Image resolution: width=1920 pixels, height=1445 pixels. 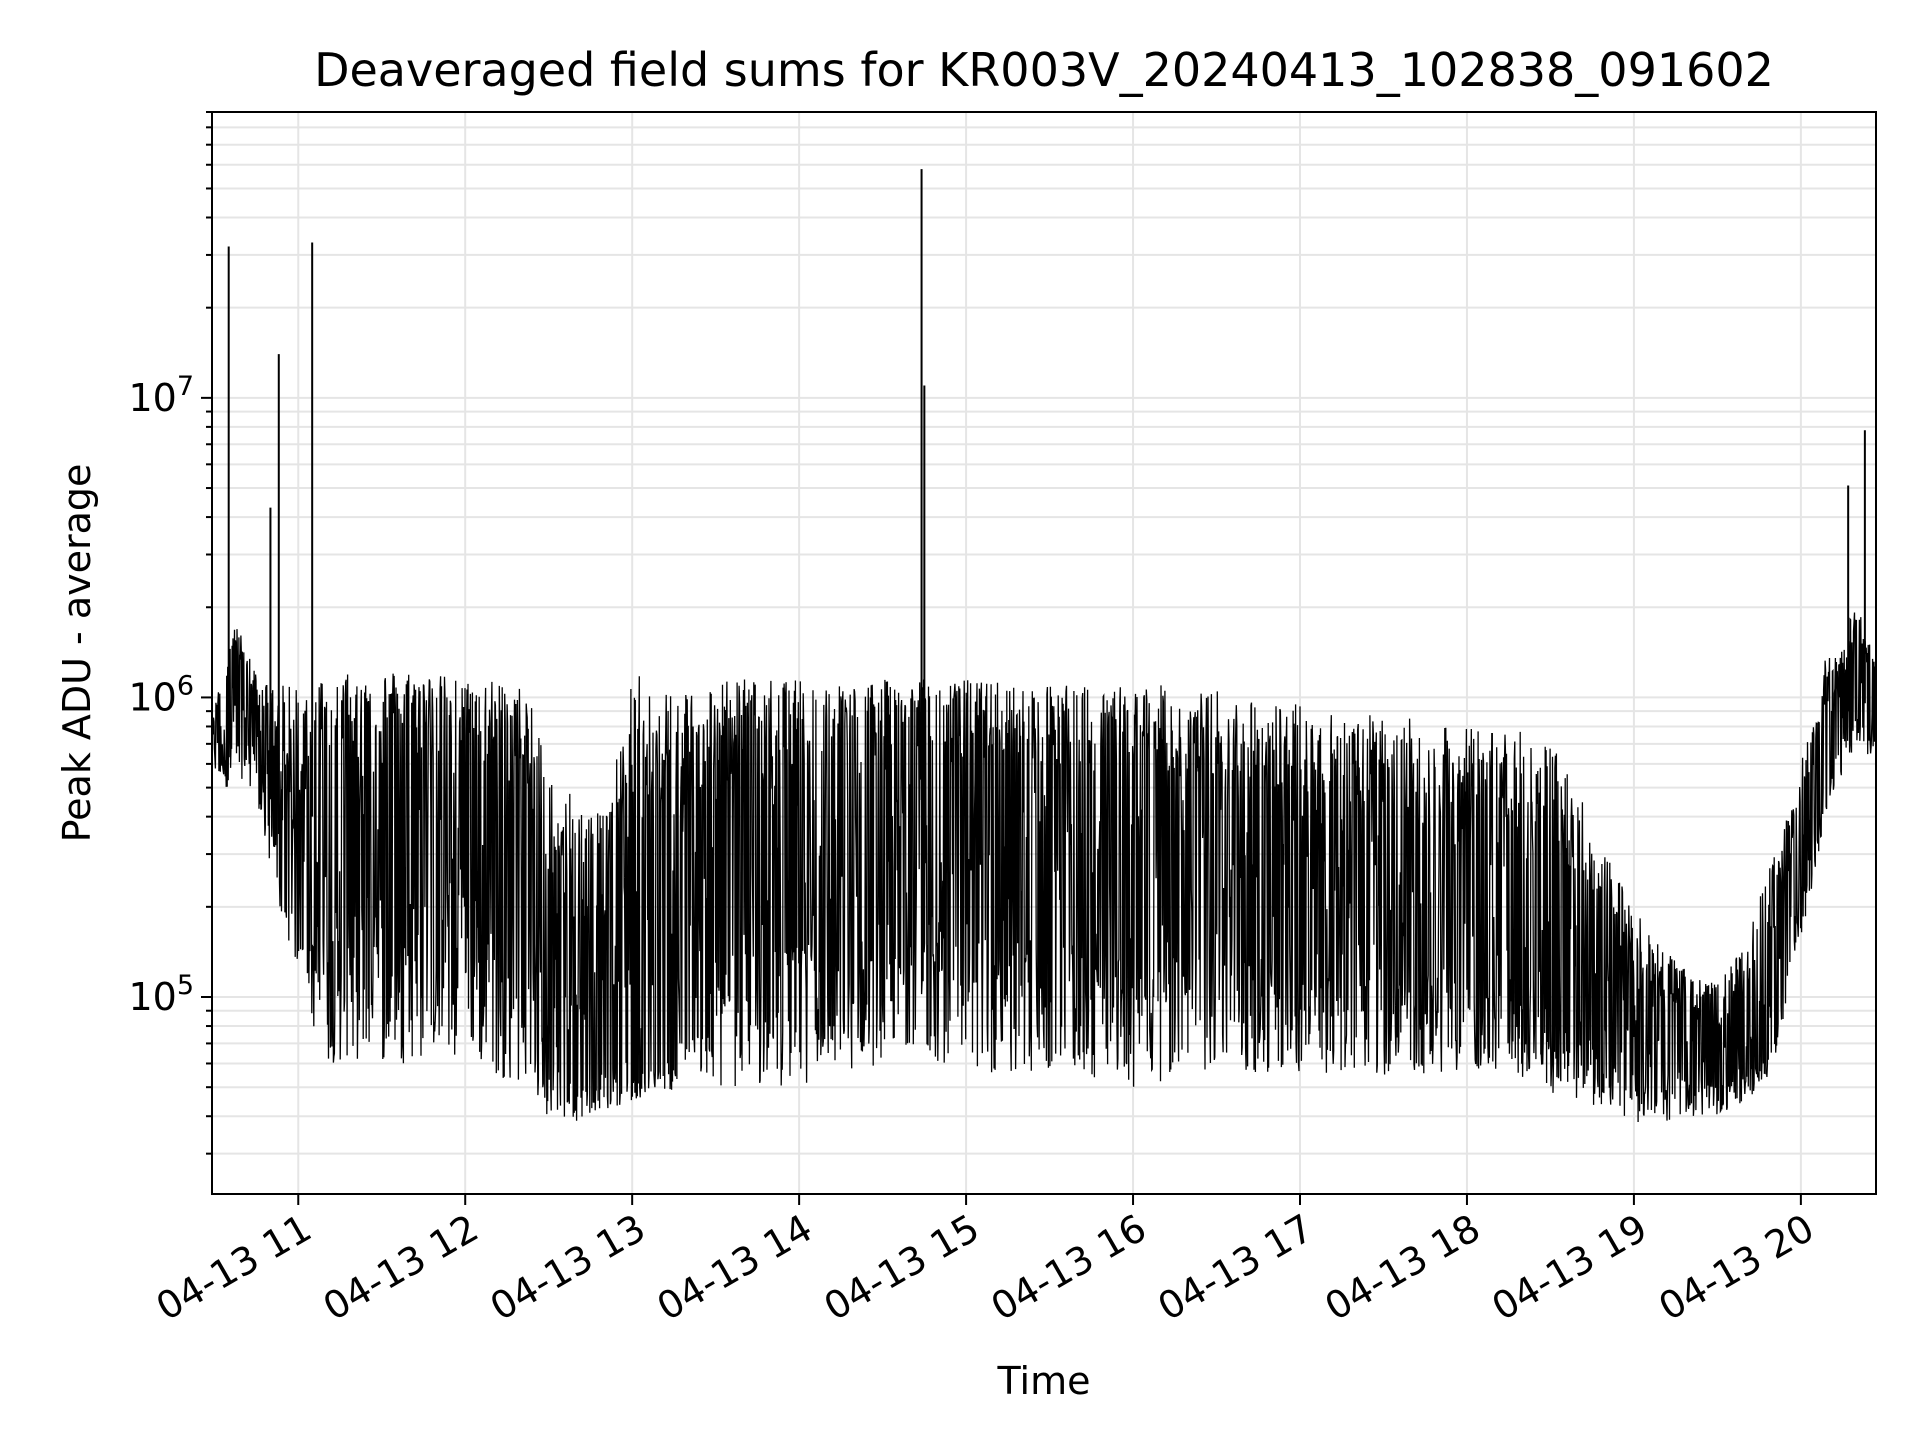 What do you see at coordinates (161, 694) in the screenshot?
I see `y-tick-label: 106` at bounding box center [161, 694].